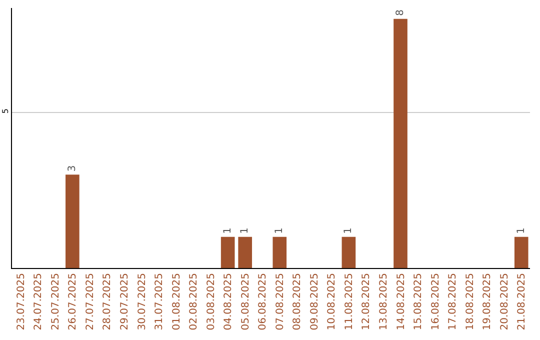 This screenshot has height=340, width=540. I want to click on x-tick-label: 30.07.2025, so click(142, 301).